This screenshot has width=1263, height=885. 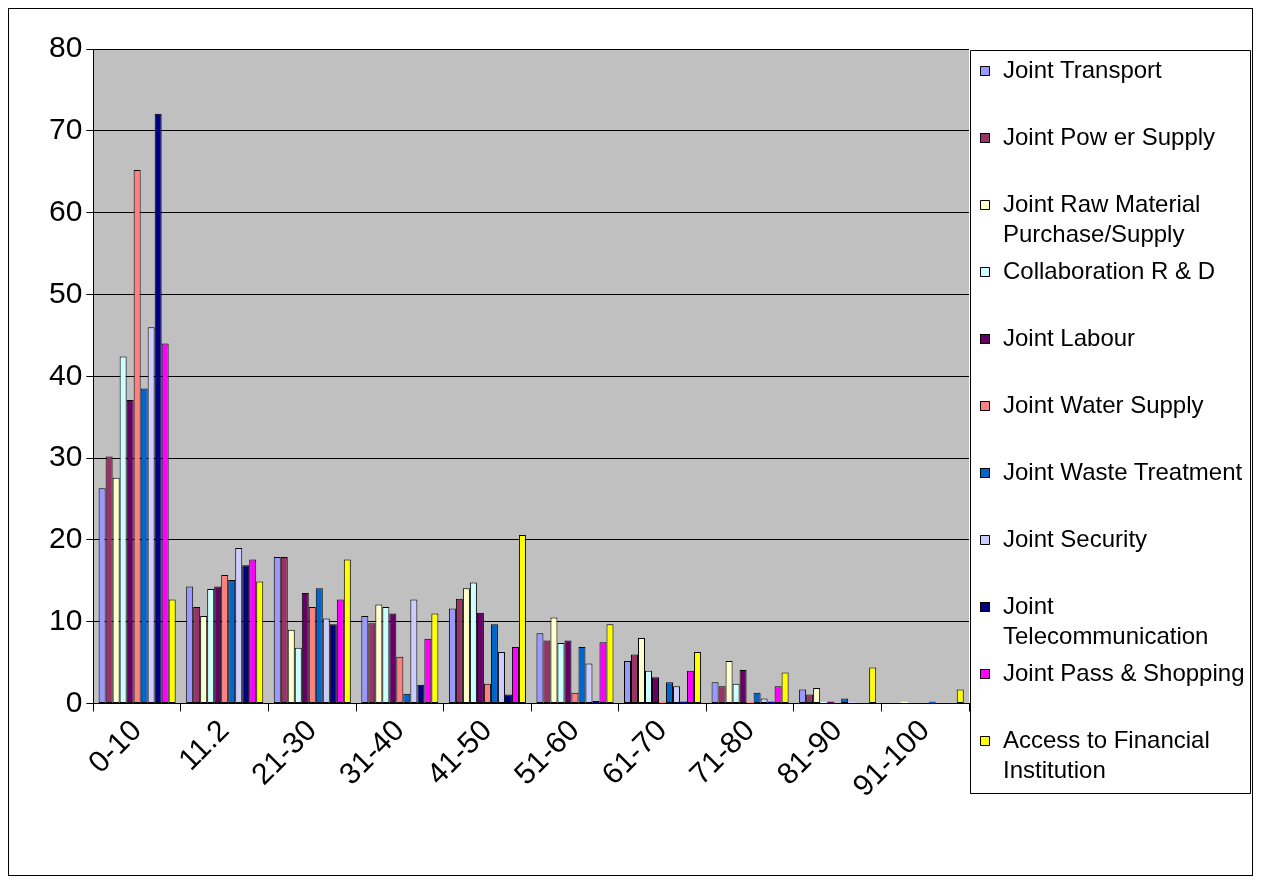 I want to click on y-tick-label: 60, so click(x=65, y=210).